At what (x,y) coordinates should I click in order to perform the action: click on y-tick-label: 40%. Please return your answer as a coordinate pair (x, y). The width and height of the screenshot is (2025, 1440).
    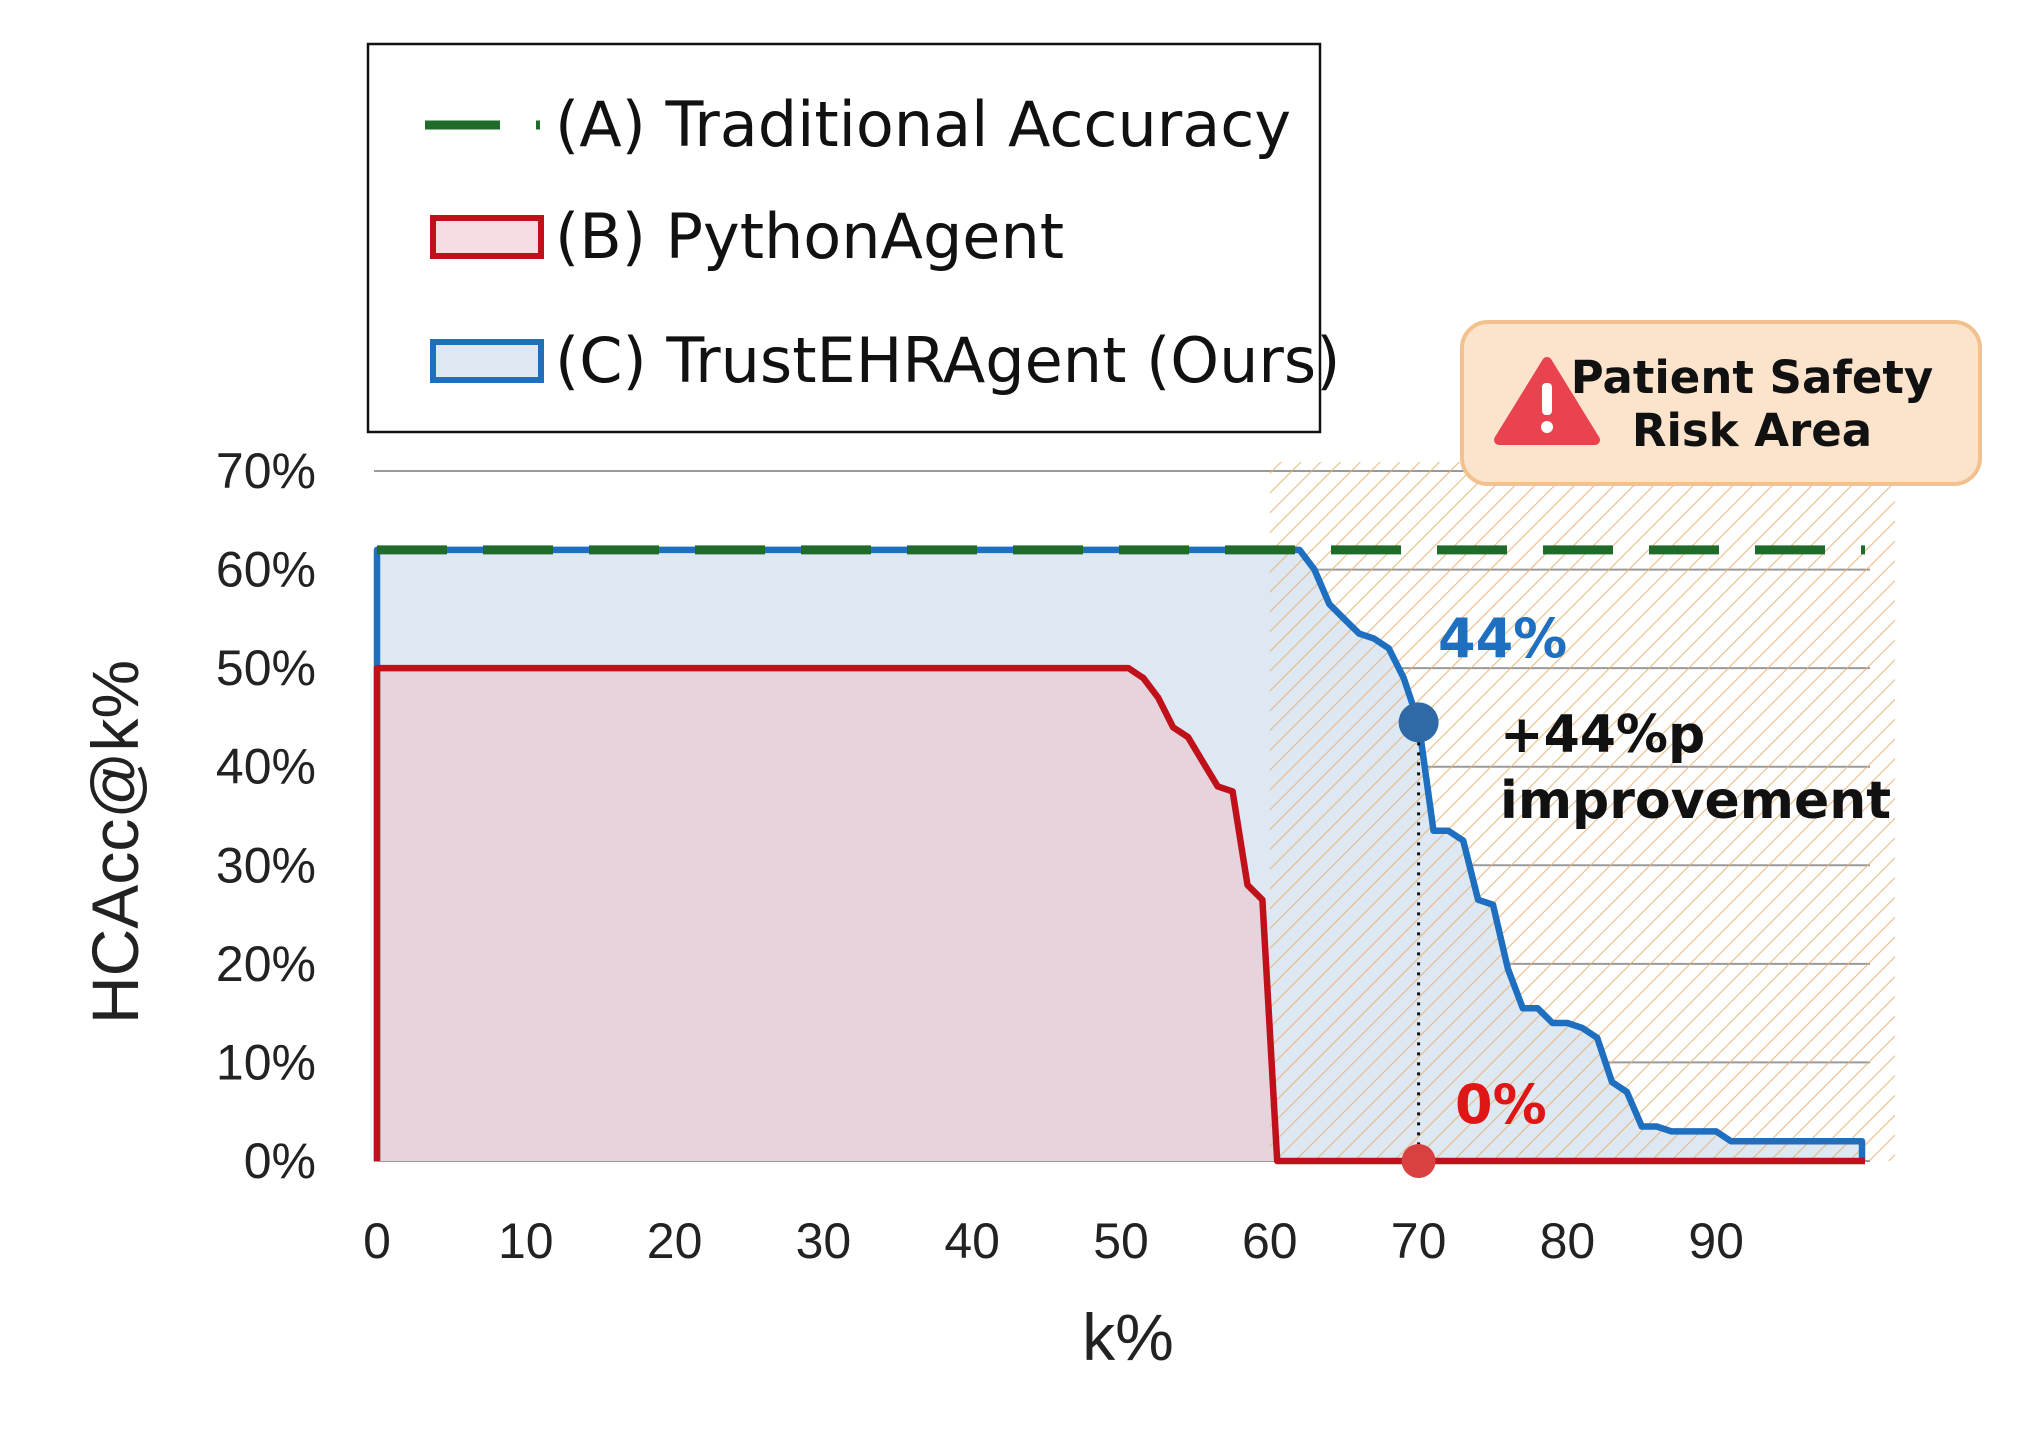
    Looking at the image, I should click on (266, 767).